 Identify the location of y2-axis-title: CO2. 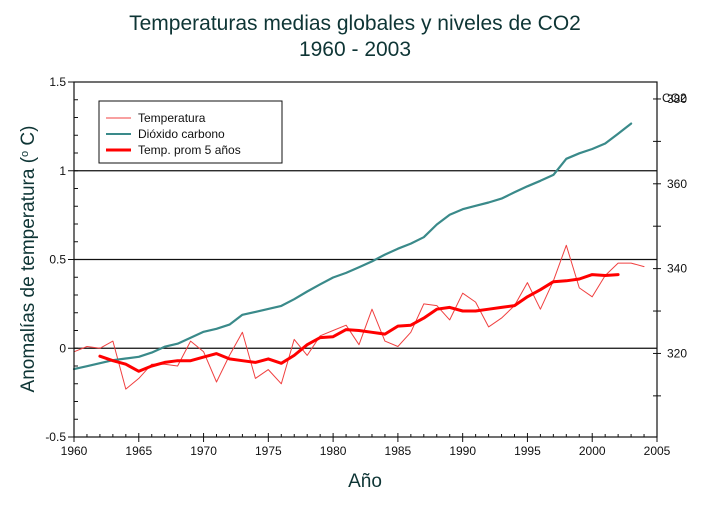
(674, 98).